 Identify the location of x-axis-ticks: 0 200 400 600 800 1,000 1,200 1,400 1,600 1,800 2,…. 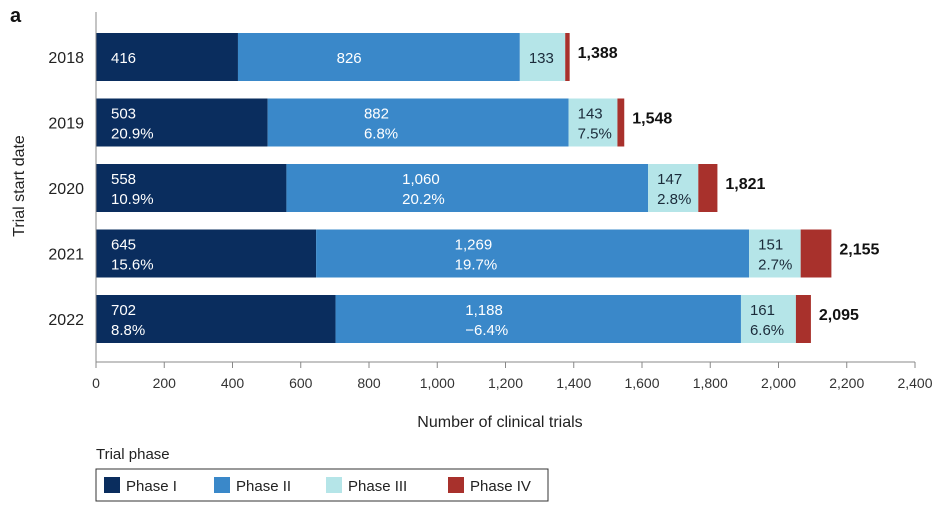
(512, 376).